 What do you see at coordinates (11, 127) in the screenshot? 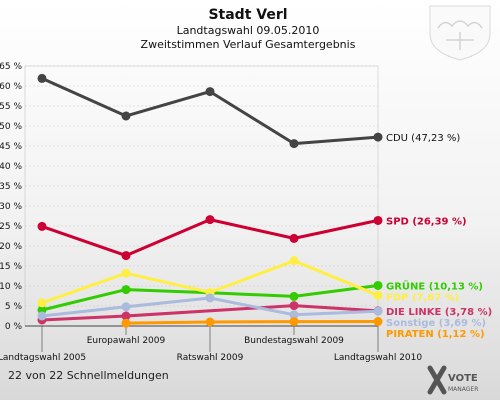
I see `y-tick-label: 50 %` at bounding box center [11, 127].